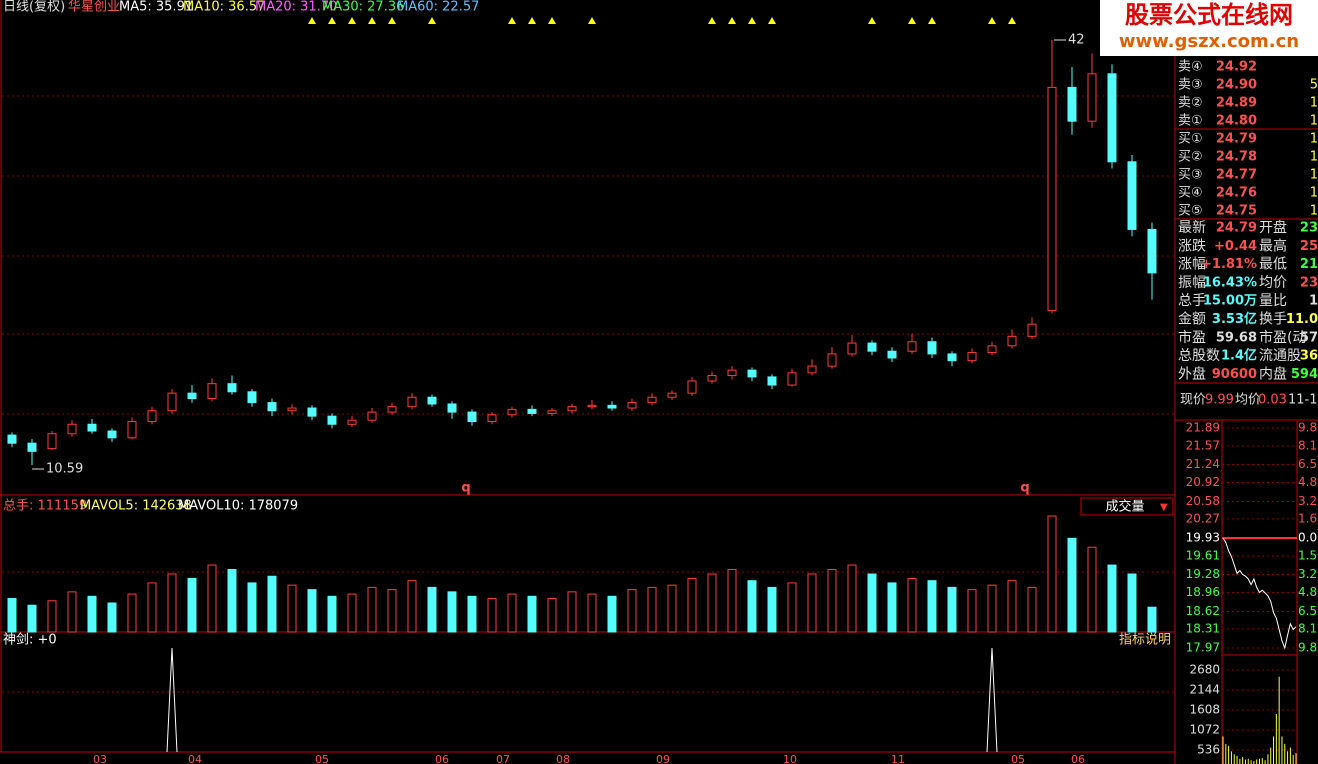 The width and height of the screenshot is (1318, 764). What do you see at coordinates (1208, 750) in the screenshot?
I see `intraday-volume-tick: 536` at bounding box center [1208, 750].